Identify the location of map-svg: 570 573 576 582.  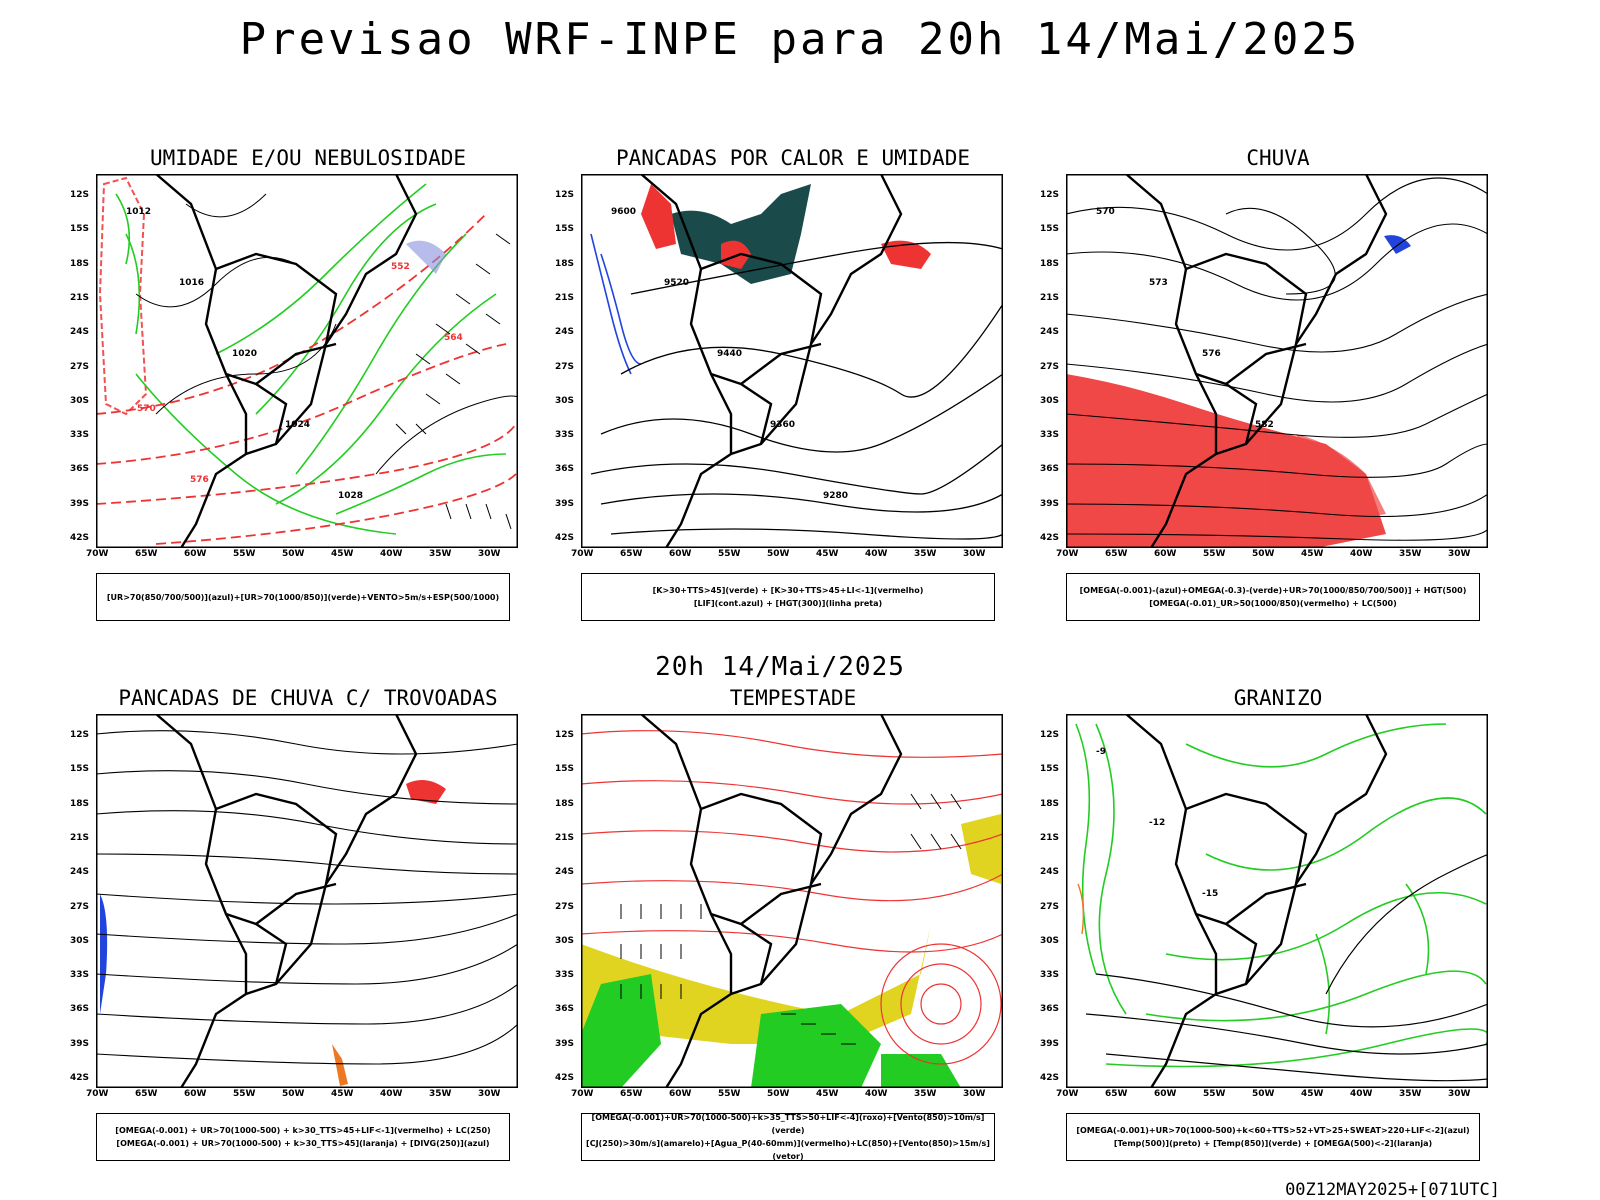
(1277, 361).